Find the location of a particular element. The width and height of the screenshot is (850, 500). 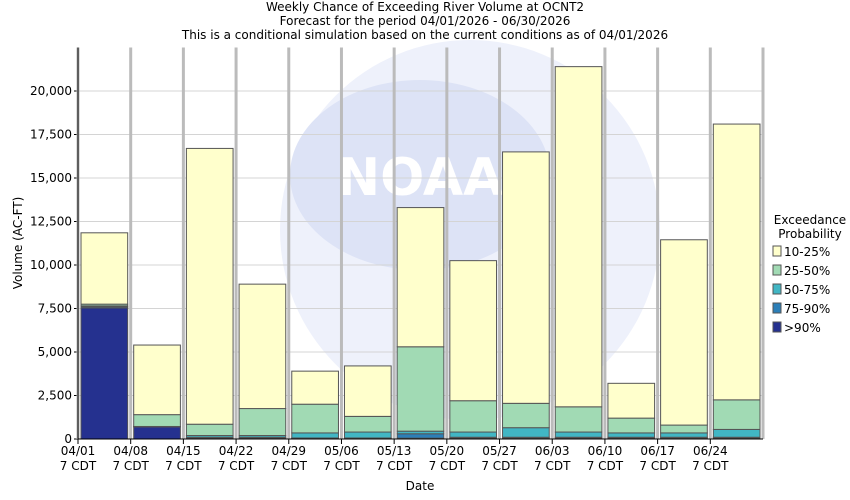

legend-label: 50-75% is located at coordinates (807, 290).